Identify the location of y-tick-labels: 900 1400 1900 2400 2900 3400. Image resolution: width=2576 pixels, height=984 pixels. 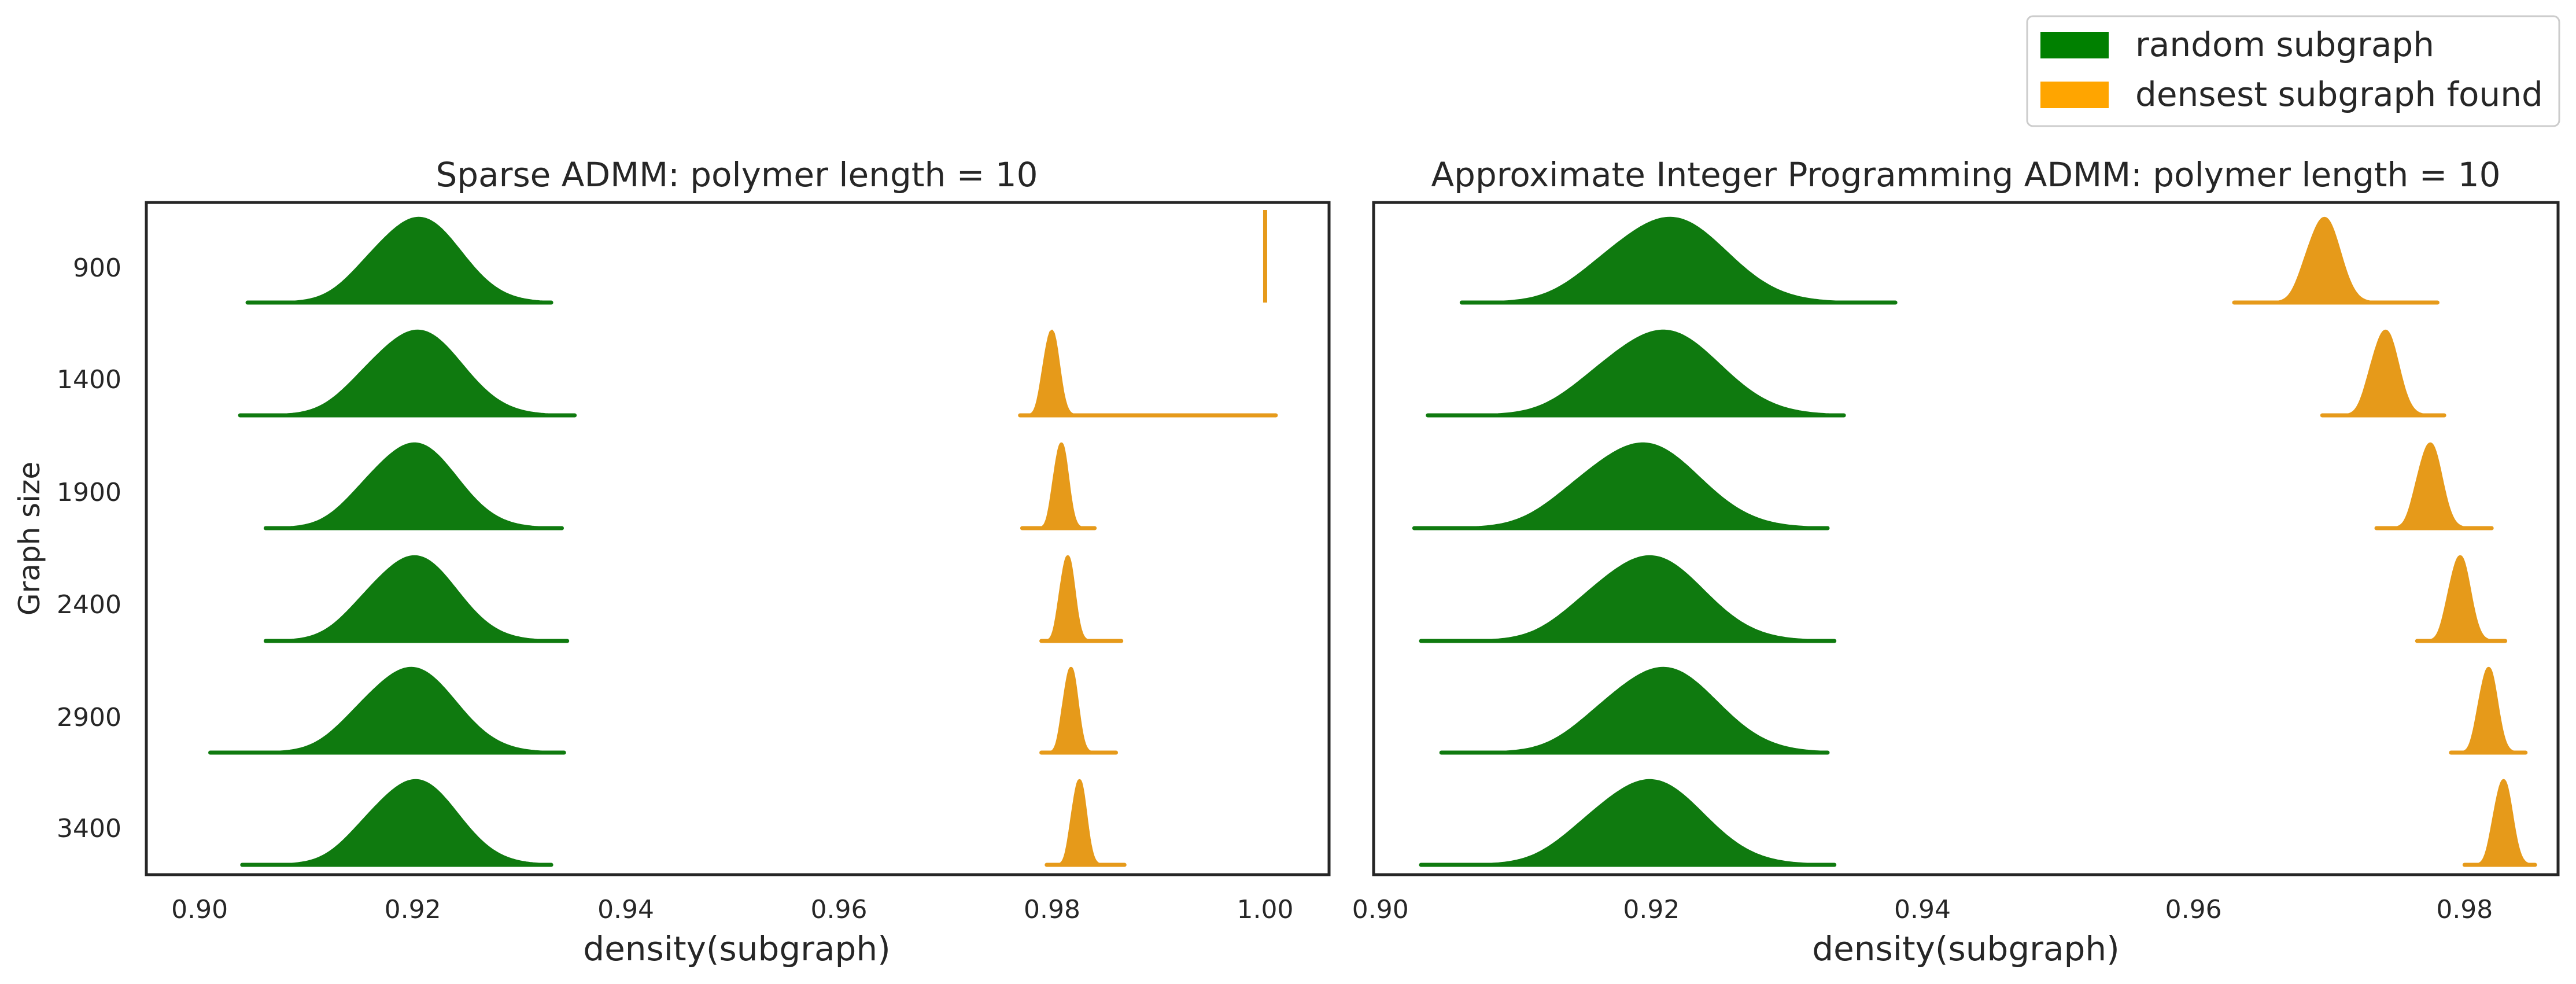
(89, 548).